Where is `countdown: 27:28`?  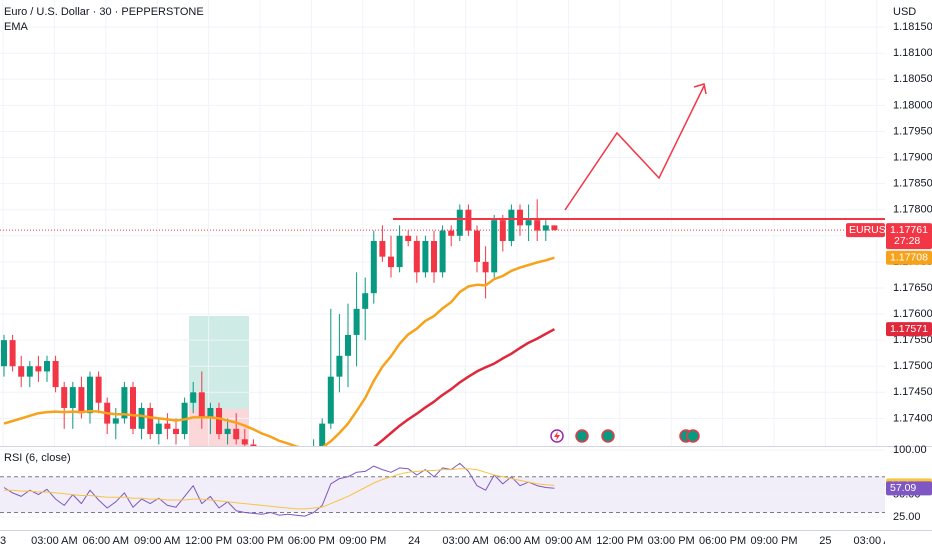 countdown: 27:28 is located at coordinates (907, 241).